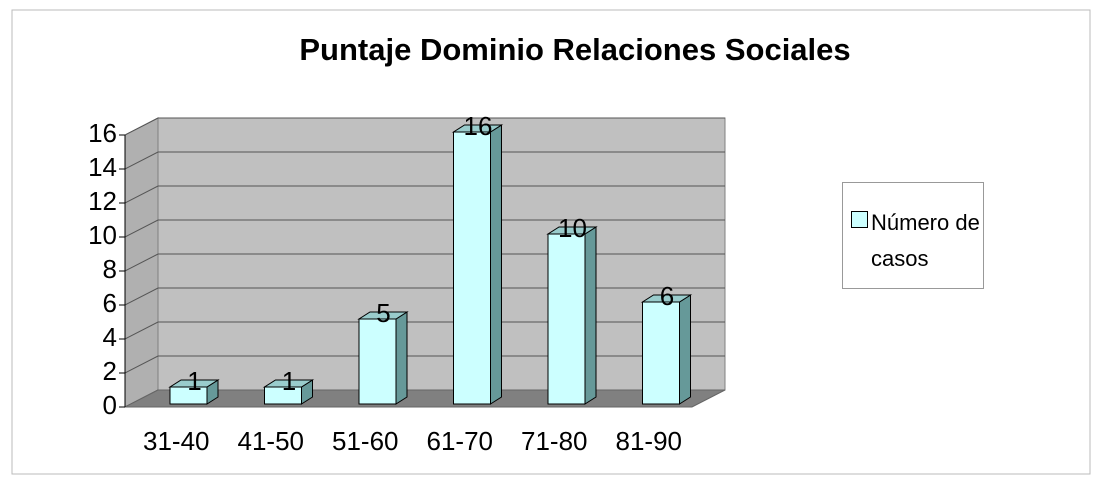  What do you see at coordinates (176, 441) in the screenshot?
I see `x-tick-label: 31-40` at bounding box center [176, 441].